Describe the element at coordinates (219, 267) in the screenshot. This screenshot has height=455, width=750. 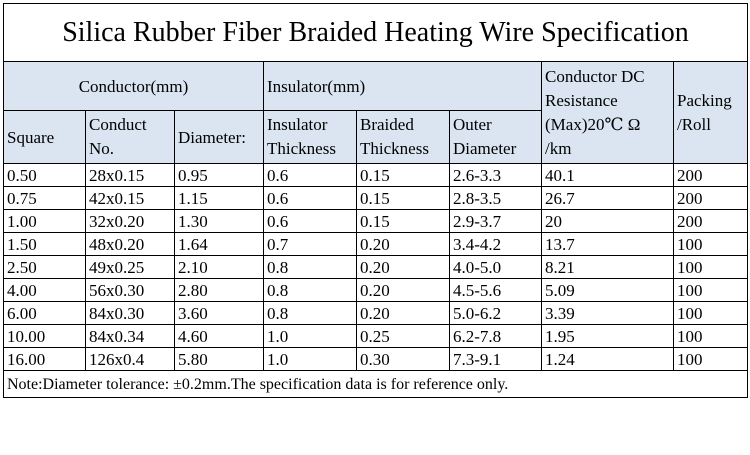
I see `cell-diameter: 2.10` at that location.